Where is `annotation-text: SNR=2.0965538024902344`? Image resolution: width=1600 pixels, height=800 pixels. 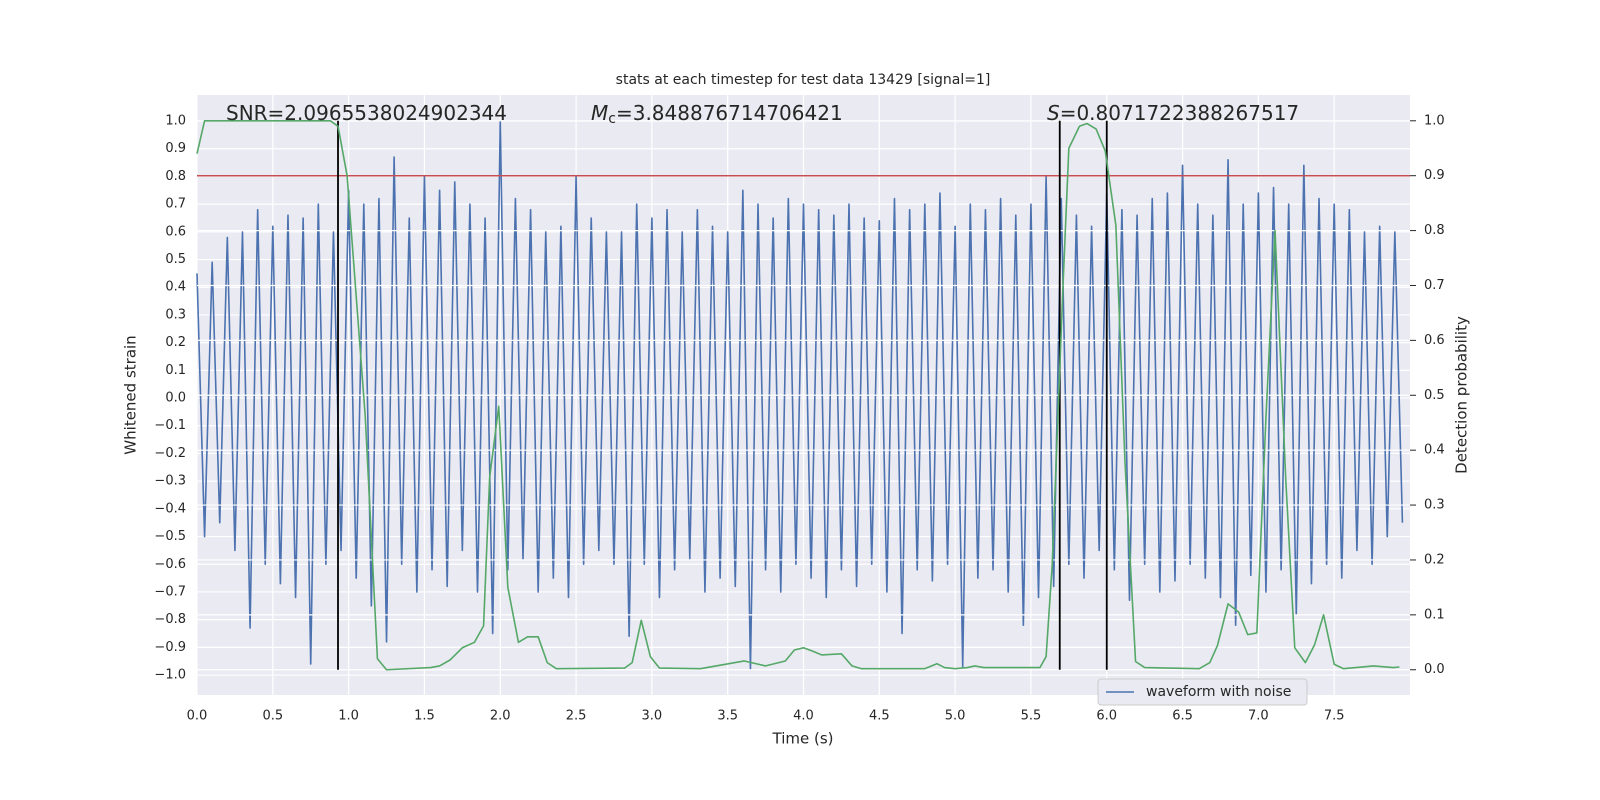 annotation-text: SNR=2.0965538024902344 is located at coordinates (366, 113).